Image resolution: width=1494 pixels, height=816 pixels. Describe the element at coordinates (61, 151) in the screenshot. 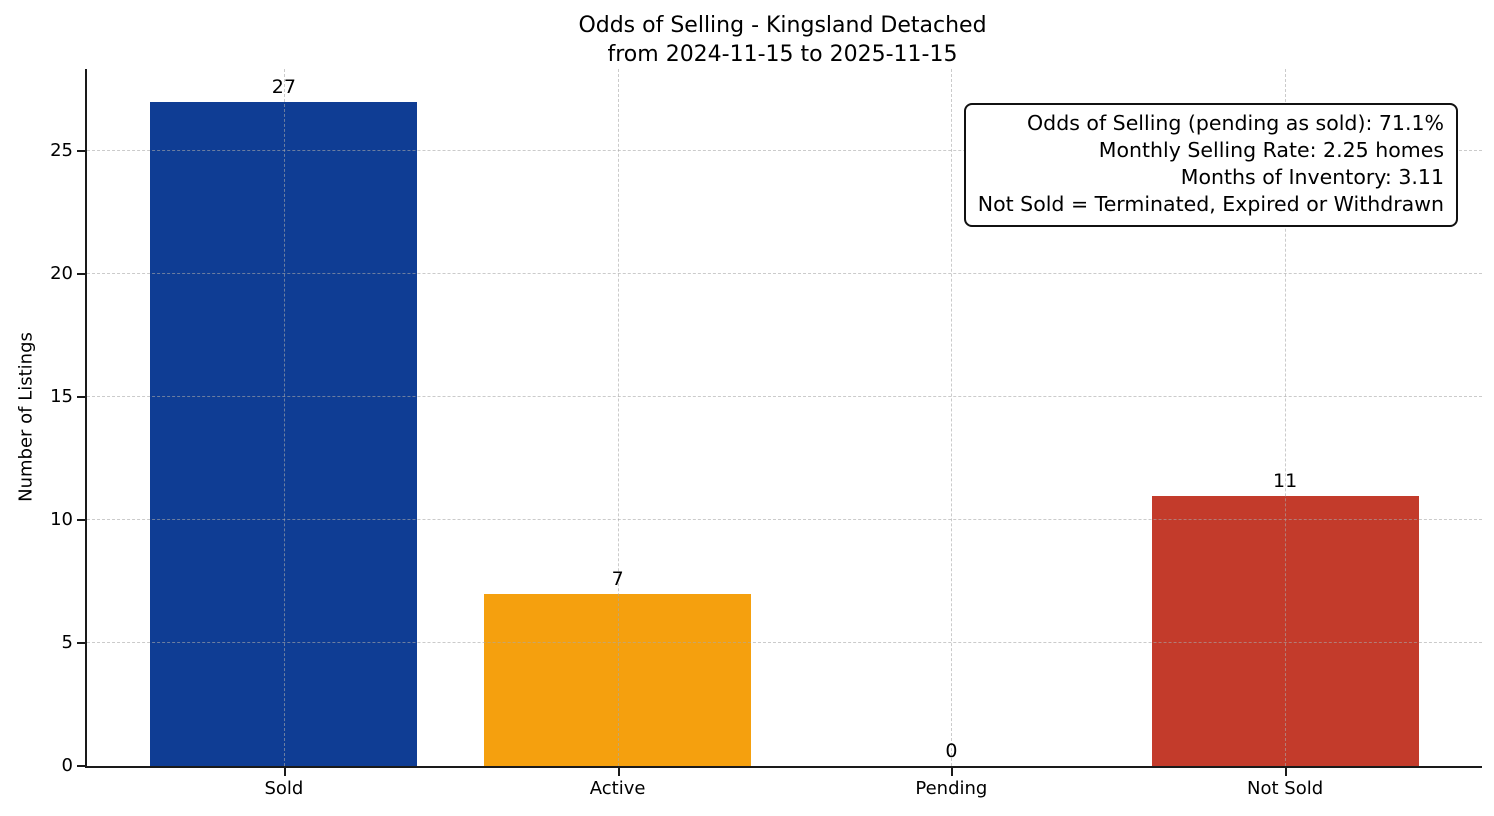

I see `y-tick-label: 25` at that location.